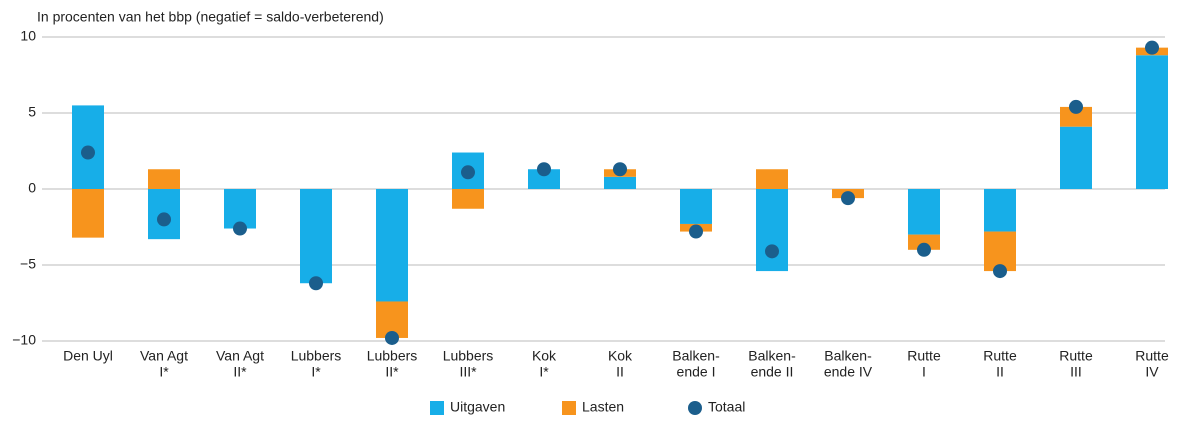  What do you see at coordinates (28, 36) in the screenshot?
I see `y-tick-label: 10` at bounding box center [28, 36].